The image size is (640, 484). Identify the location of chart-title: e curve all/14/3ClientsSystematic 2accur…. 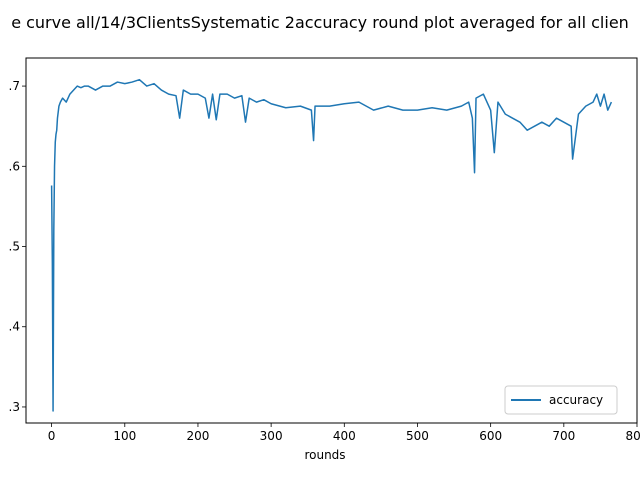
(320, 22).